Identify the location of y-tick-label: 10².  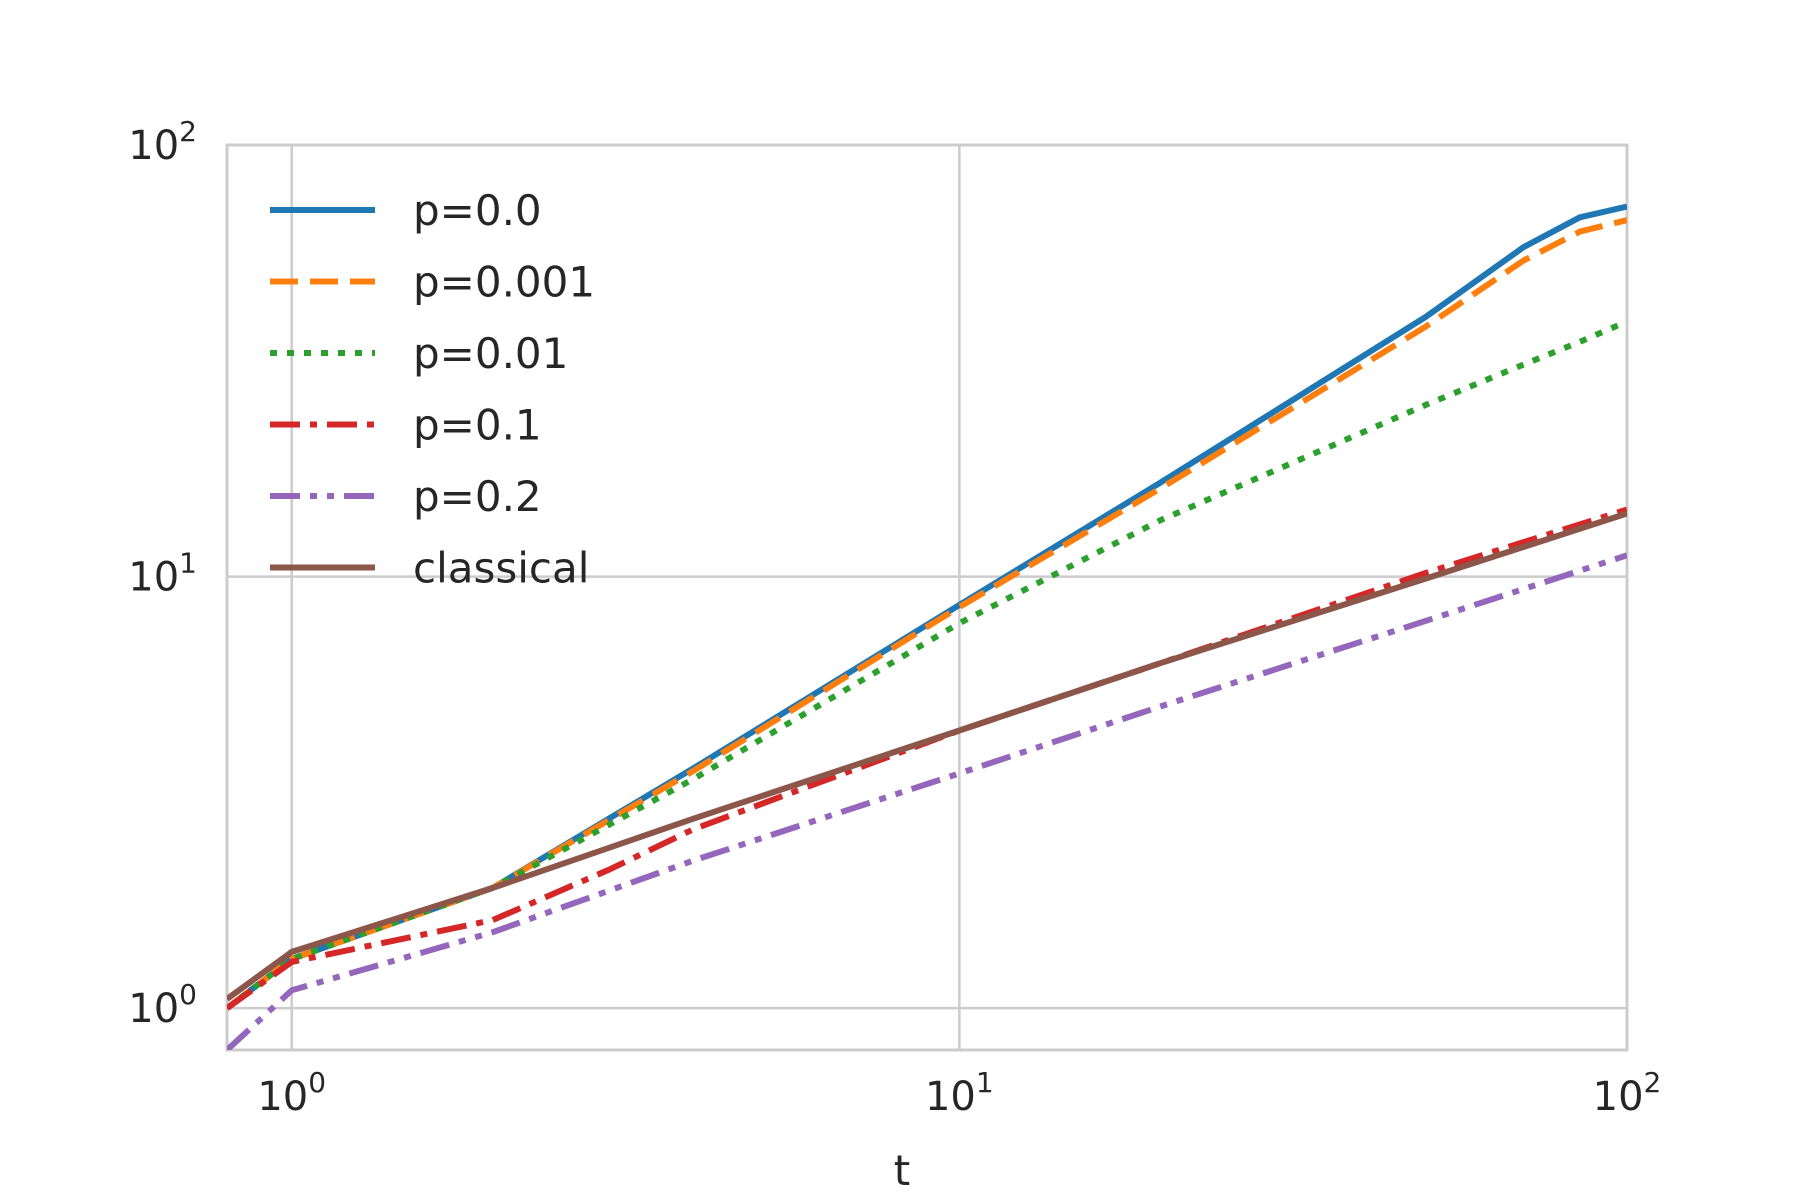
(162, 142).